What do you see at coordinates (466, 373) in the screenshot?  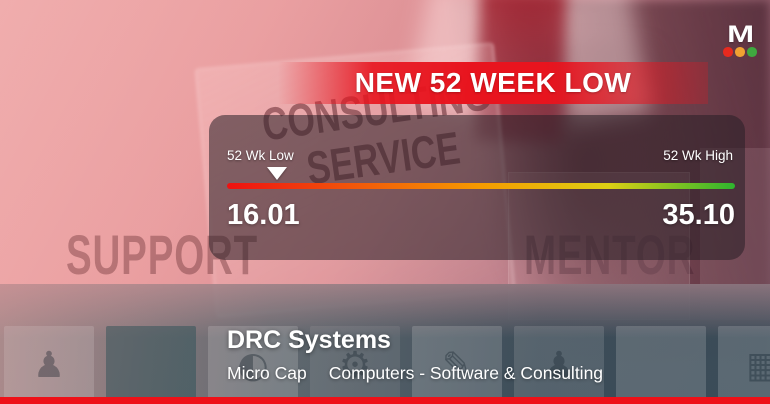 I see `sector-label: Computers - Software & Consulting` at bounding box center [466, 373].